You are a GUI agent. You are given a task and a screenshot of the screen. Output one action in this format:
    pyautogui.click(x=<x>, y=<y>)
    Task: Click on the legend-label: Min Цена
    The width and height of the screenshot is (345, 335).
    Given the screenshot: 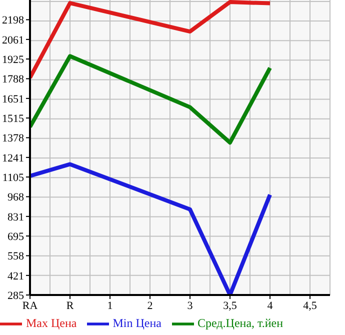 What is the action you would take?
    pyautogui.click(x=137, y=323)
    